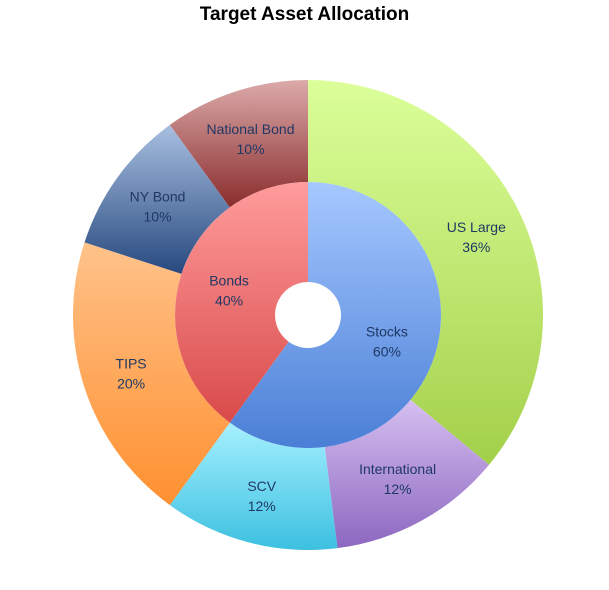  What do you see at coordinates (229, 290) in the screenshot?
I see `label-bonds: Bonds 40%` at bounding box center [229, 290].